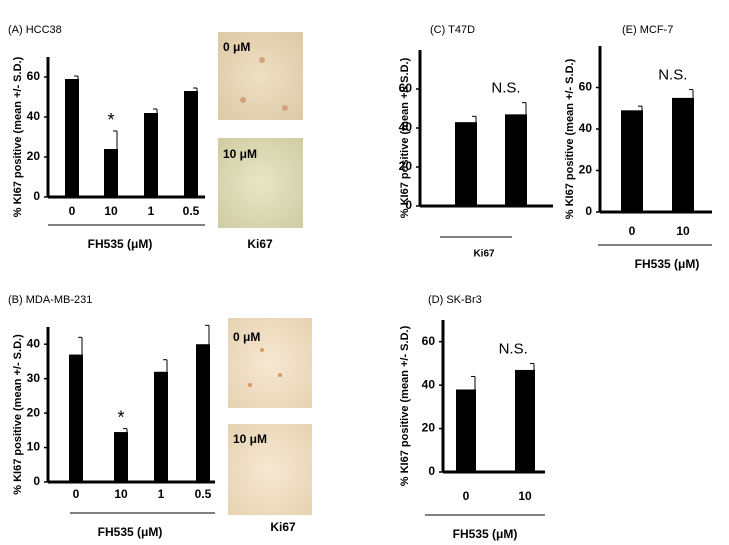 This screenshot has height=545, width=729. Describe the element at coordinates (455, 300) in the screenshot. I see `chart-title: (D) SK-Br3` at that location.